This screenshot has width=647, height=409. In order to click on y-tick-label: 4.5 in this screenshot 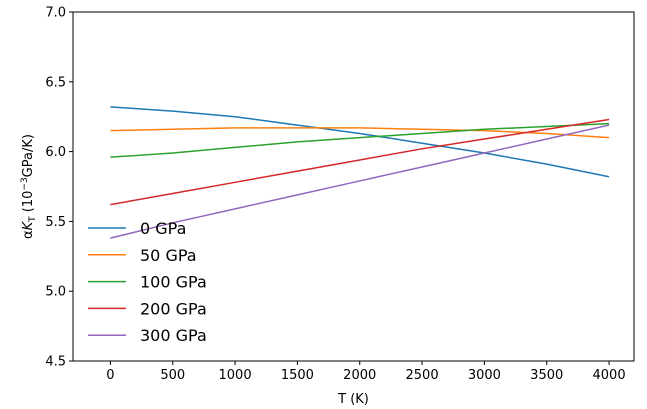, I will do `click(55, 362)`.